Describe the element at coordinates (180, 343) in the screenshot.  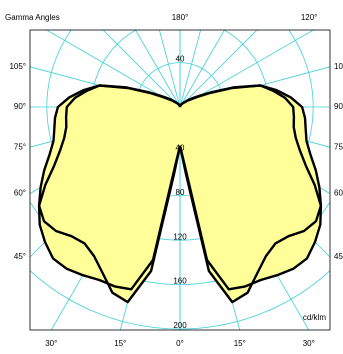
I see `angle-label: 0°` at that location.